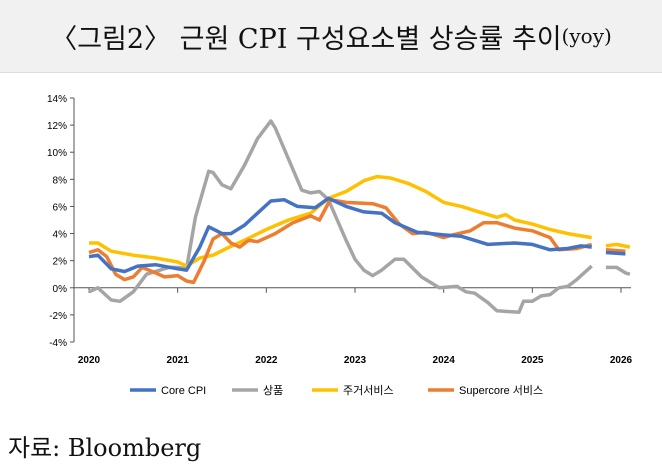 This screenshot has width=662, height=468. Describe the element at coordinates (183, 391) in the screenshot. I see `legend-label: Core CPI` at that location.